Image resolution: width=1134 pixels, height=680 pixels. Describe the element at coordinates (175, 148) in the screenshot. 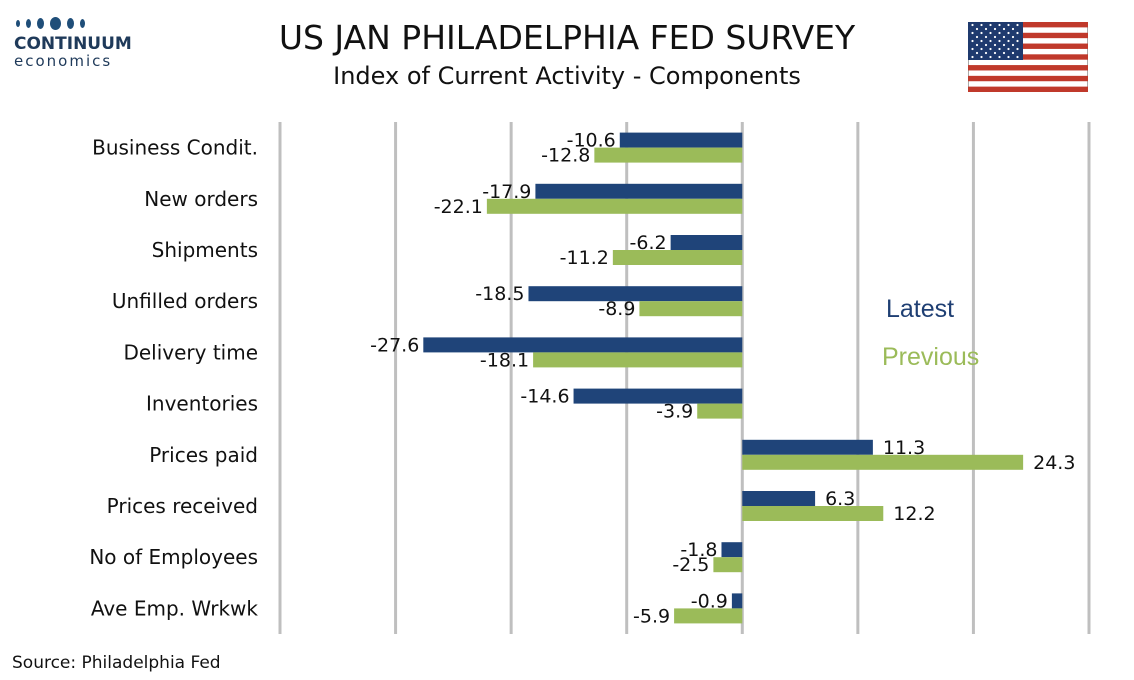

I see `category-label: Business Condit.` at that location.